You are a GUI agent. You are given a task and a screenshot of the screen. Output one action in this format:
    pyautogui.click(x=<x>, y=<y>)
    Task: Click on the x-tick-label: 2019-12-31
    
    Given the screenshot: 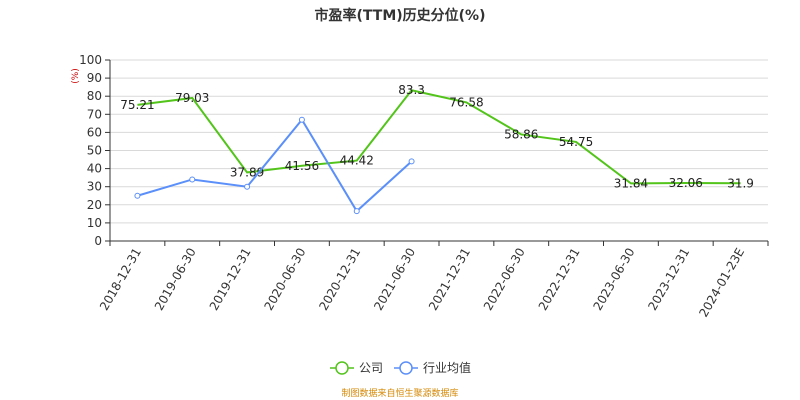 What is the action you would take?
    pyautogui.click(x=230, y=278)
    